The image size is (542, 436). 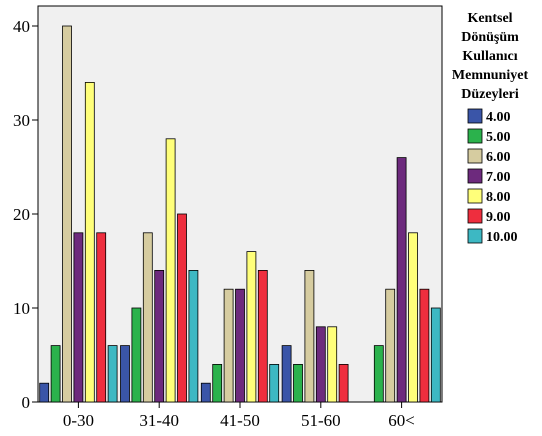 What do you see at coordinates (475, 116) in the screenshot?
I see `legend-swatch-4.00` at bounding box center [475, 116].